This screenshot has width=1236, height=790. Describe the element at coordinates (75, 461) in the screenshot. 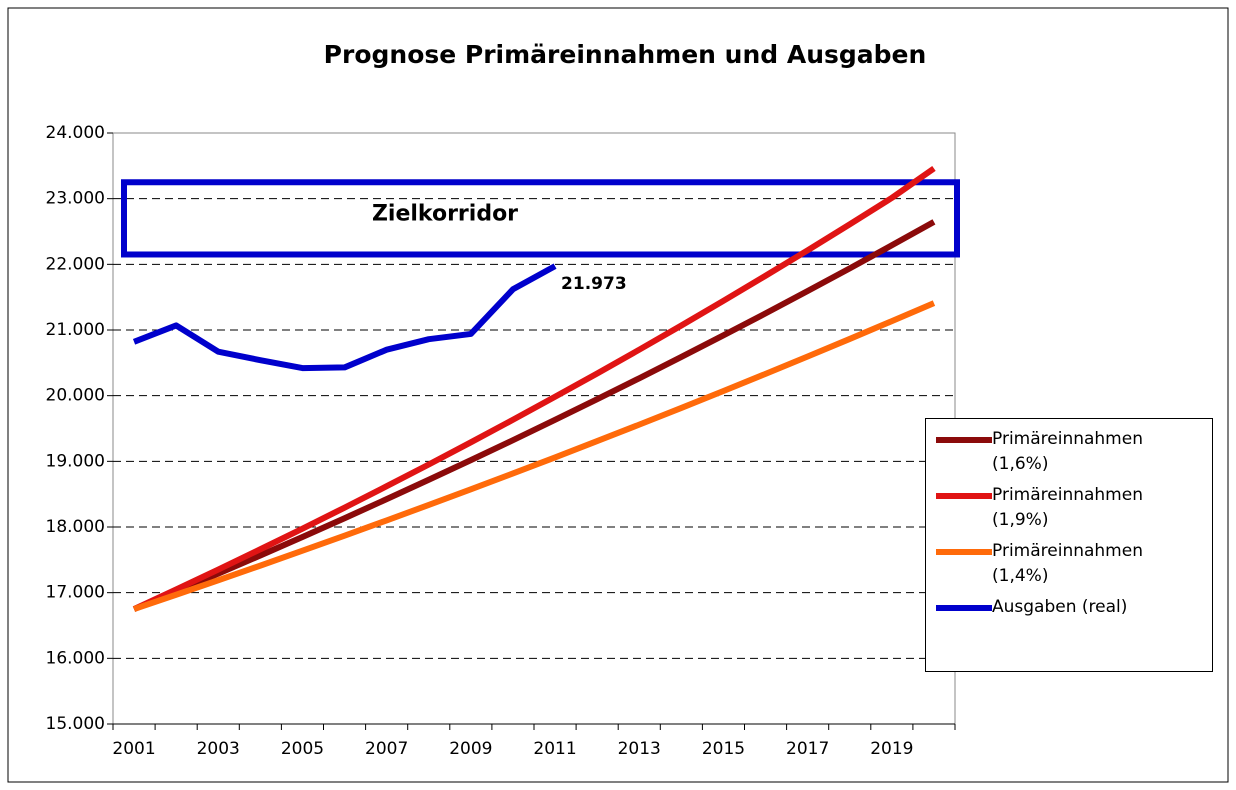

I see `y-tick-label: 19.000` at that location.